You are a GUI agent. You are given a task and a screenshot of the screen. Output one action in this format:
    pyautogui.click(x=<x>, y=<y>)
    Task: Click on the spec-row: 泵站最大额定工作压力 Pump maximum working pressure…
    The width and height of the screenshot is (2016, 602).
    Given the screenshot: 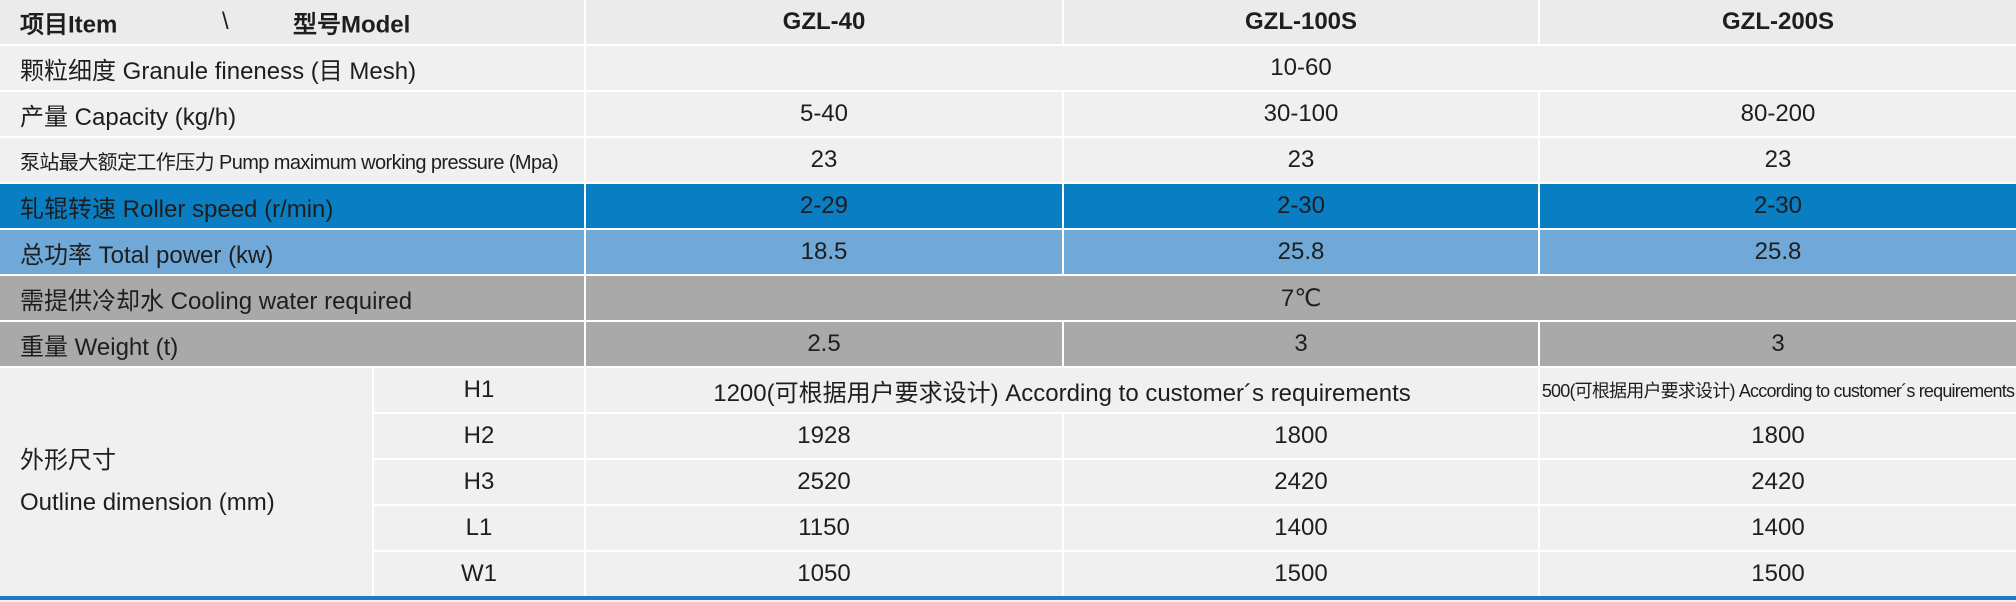 What is the action you would take?
    pyautogui.click(x=1008, y=160)
    